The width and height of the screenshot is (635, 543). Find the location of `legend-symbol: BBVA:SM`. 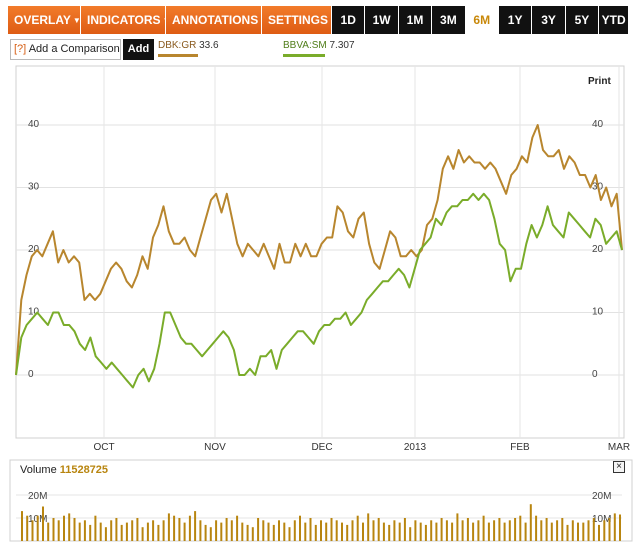

legend-symbol: BBVA:SM is located at coordinates (305, 45).